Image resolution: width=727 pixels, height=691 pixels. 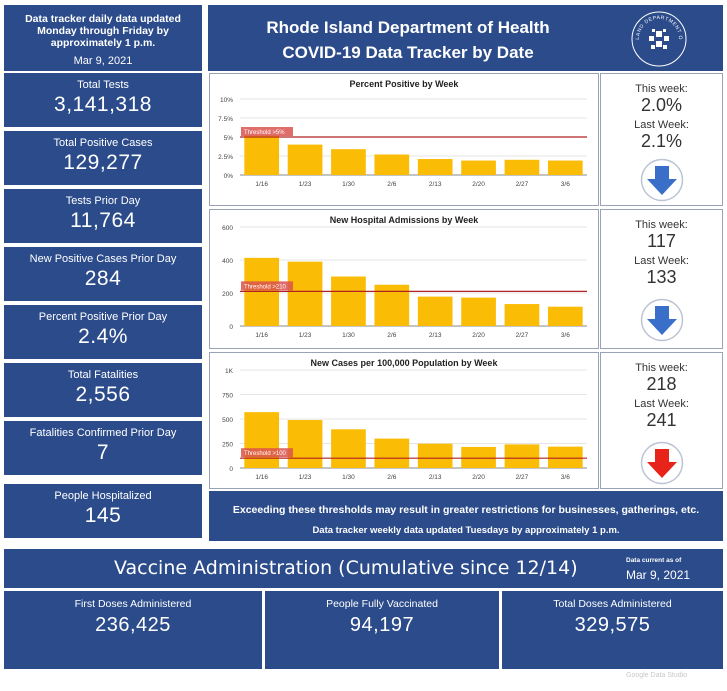 What do you see at coordinates (658, 38) in the screenshot?
I see `ri-health-seal-icon: RHODE ISLAND DEPARTMENT OF HEALTH` at bounding box center [658, 38].